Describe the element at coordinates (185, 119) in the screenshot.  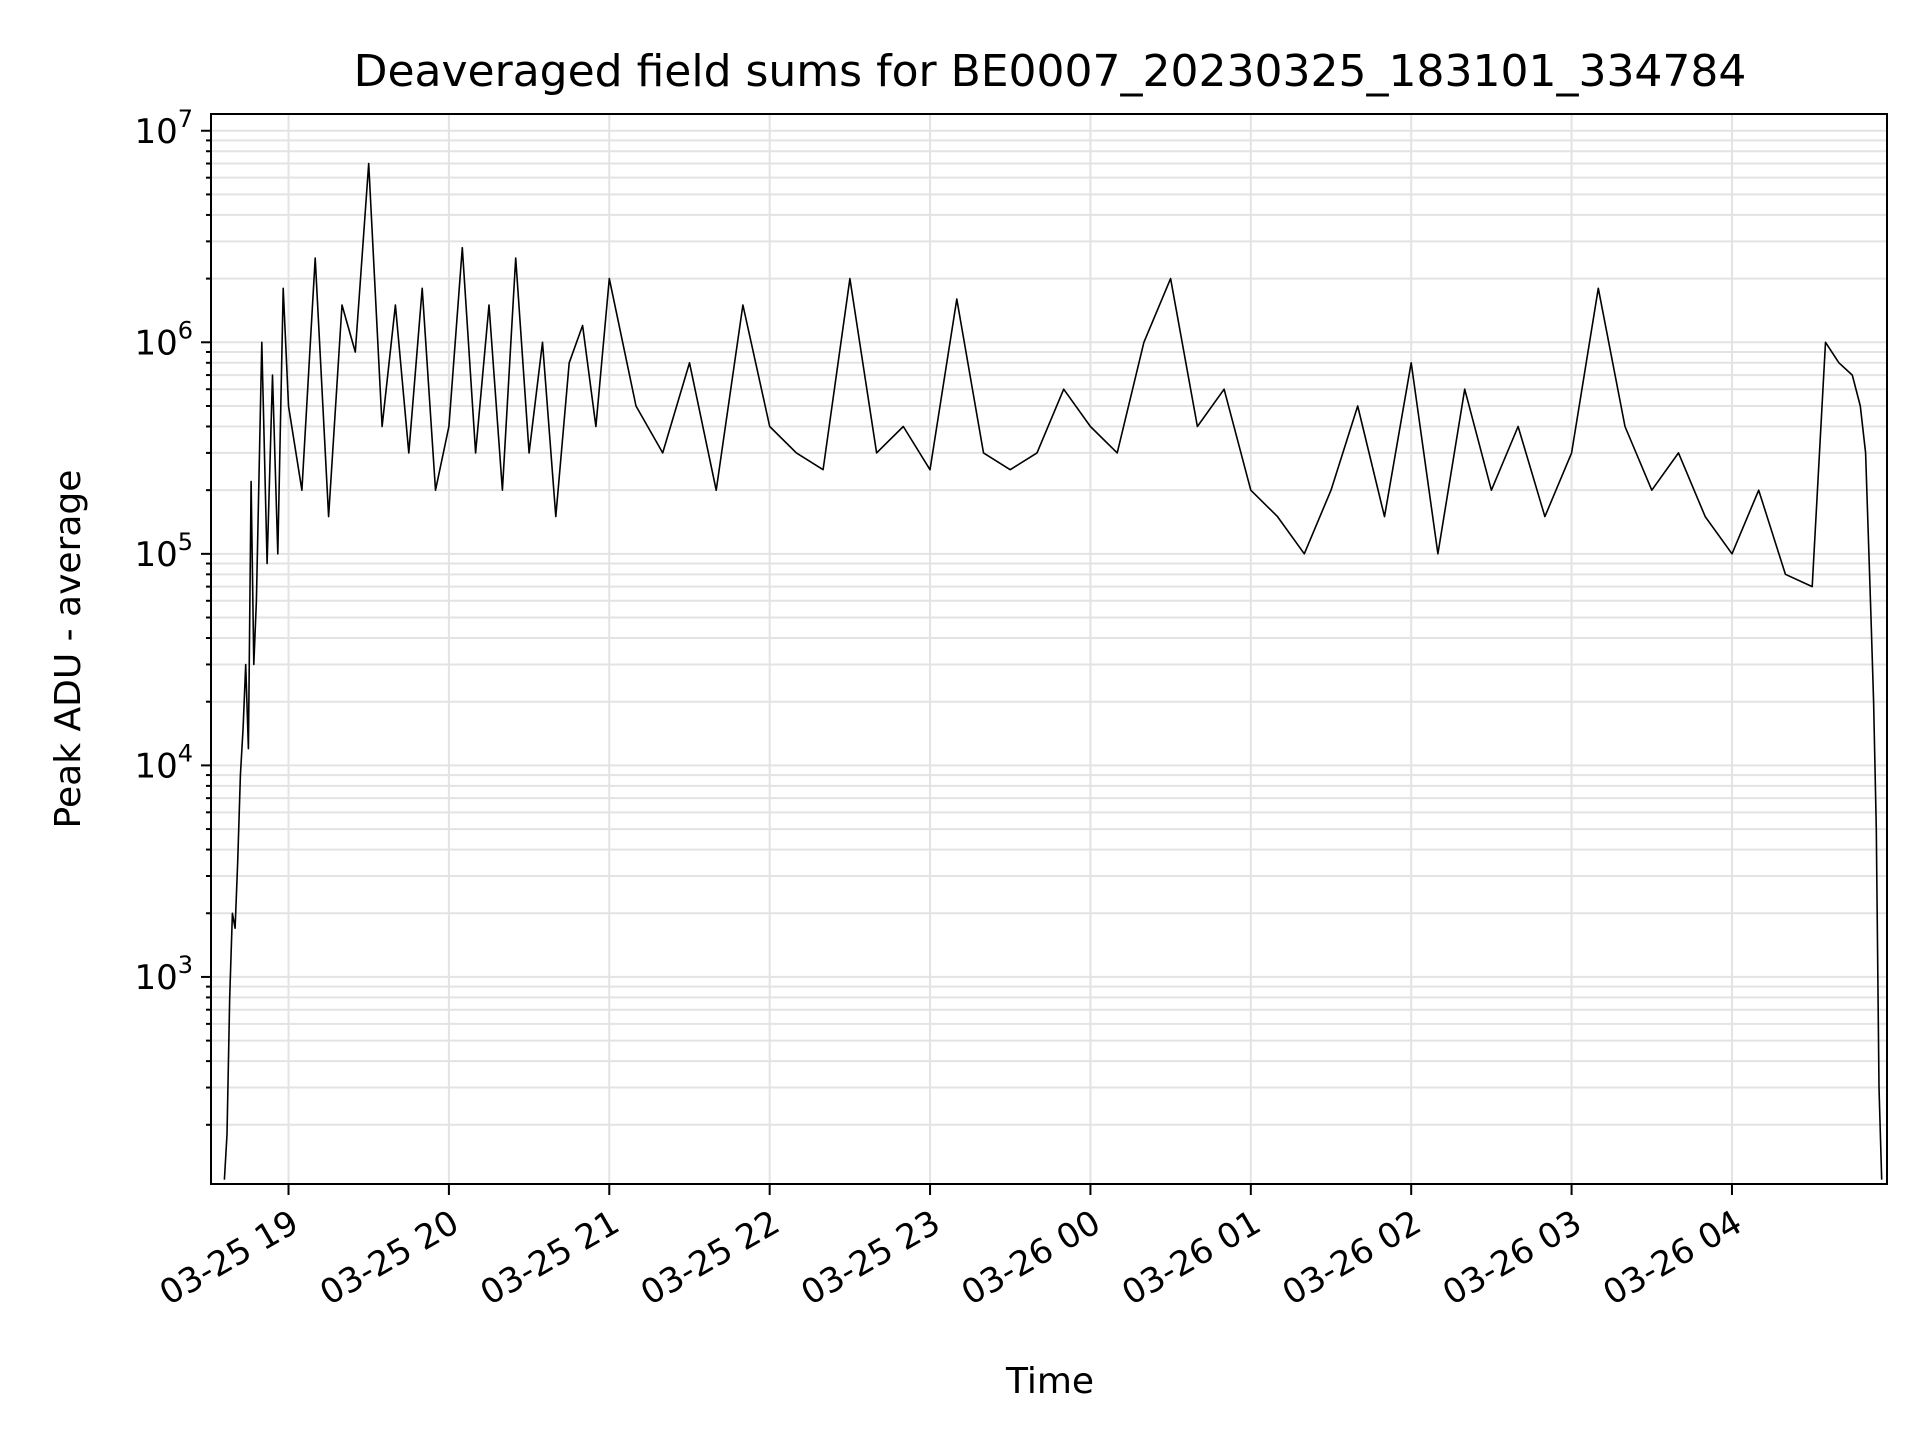
I see `y-tick-exponent: 7` at that location.